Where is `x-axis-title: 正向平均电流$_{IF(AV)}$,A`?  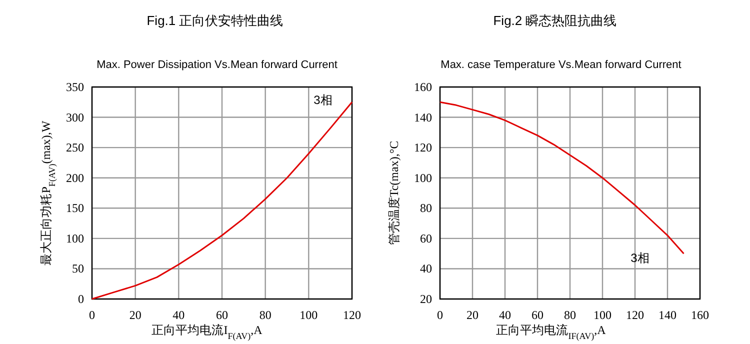
x-axis-title: 正向平均电流$_{IF(AV)}$,A is located at coordinates (551, 332).